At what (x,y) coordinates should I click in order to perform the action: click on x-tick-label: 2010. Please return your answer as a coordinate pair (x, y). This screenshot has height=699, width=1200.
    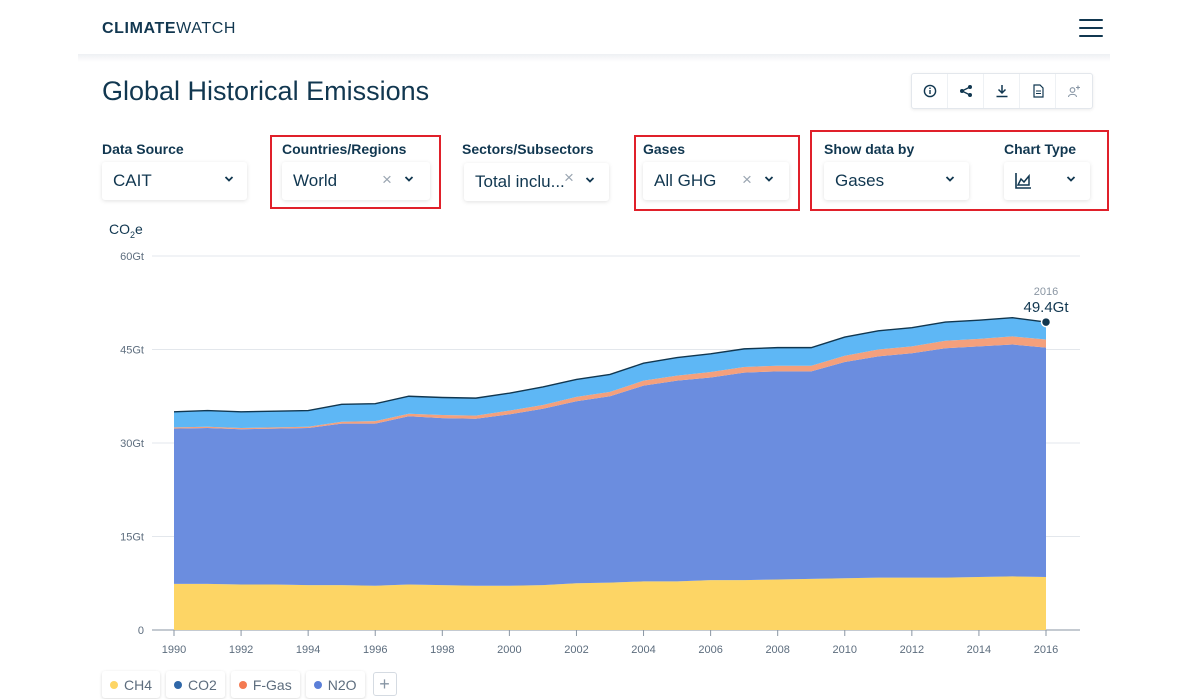
    Looking at the image, I should click on (845, 650).